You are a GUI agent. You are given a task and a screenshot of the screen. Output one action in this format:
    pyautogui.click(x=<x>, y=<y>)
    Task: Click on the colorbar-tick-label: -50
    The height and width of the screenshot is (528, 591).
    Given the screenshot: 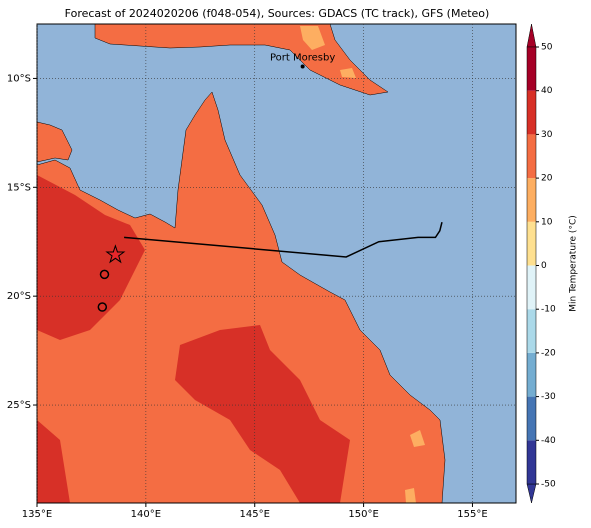 What is the action you would take?
    pyautogui.click(x=548, y=485)
    